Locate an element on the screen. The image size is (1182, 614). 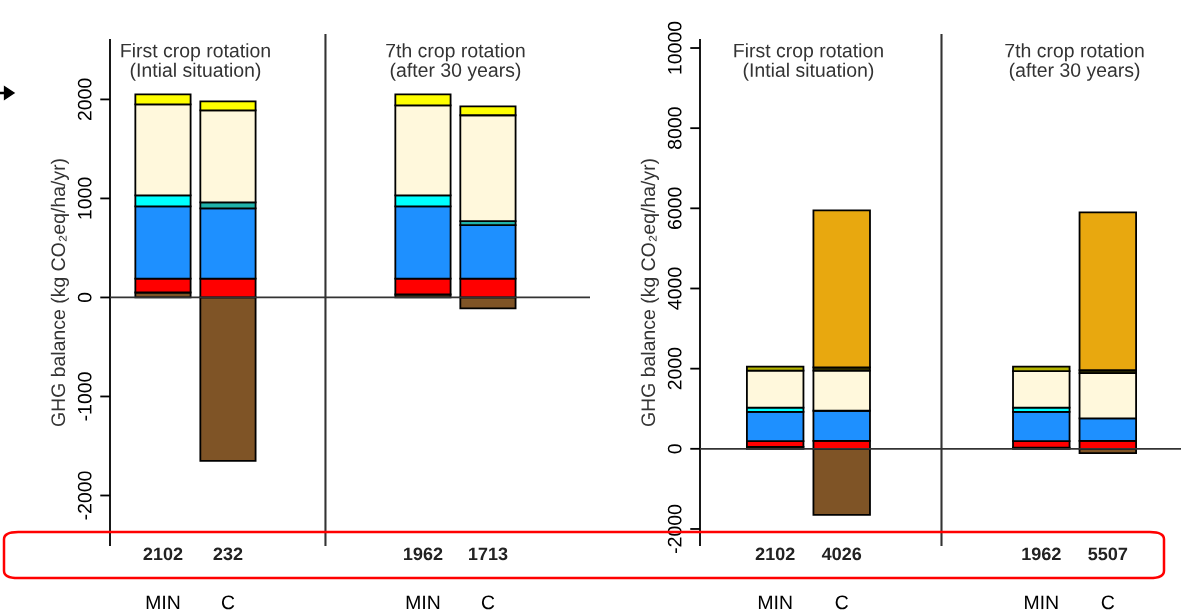
text: 5507 is located at coordinates (1108, 554).